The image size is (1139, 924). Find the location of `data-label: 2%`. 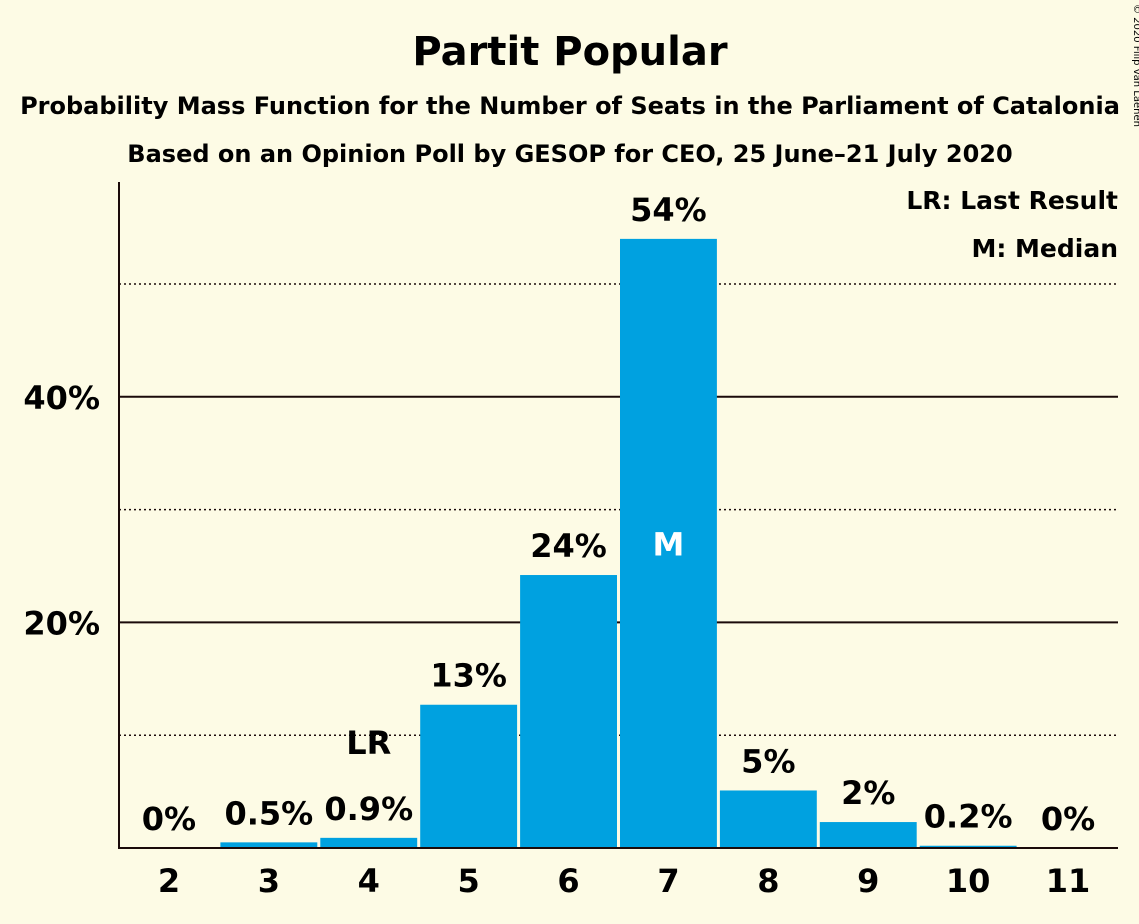

data-label: 2% is located at coordinates (868, 793).